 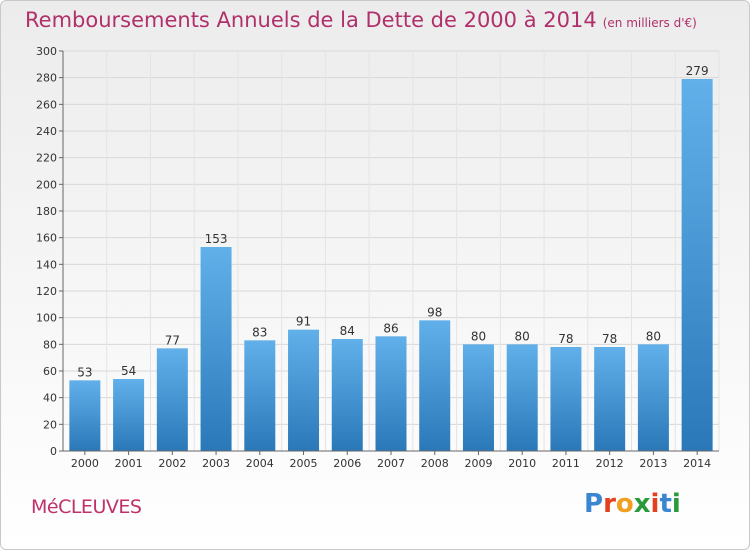 What do you see at coordinates (697, 71) in the screenshot?
I see `data-label: 279` at bounding box center [697, 71].